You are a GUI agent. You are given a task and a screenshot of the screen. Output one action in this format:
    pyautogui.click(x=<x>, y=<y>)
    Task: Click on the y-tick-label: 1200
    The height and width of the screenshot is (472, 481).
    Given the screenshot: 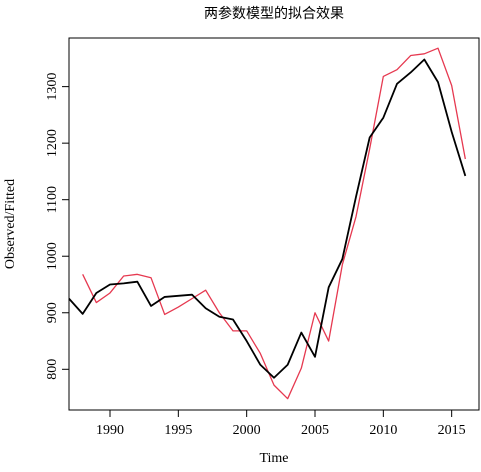 What is the action you would take?
    pyautogui.click(x=52, y=143)
    